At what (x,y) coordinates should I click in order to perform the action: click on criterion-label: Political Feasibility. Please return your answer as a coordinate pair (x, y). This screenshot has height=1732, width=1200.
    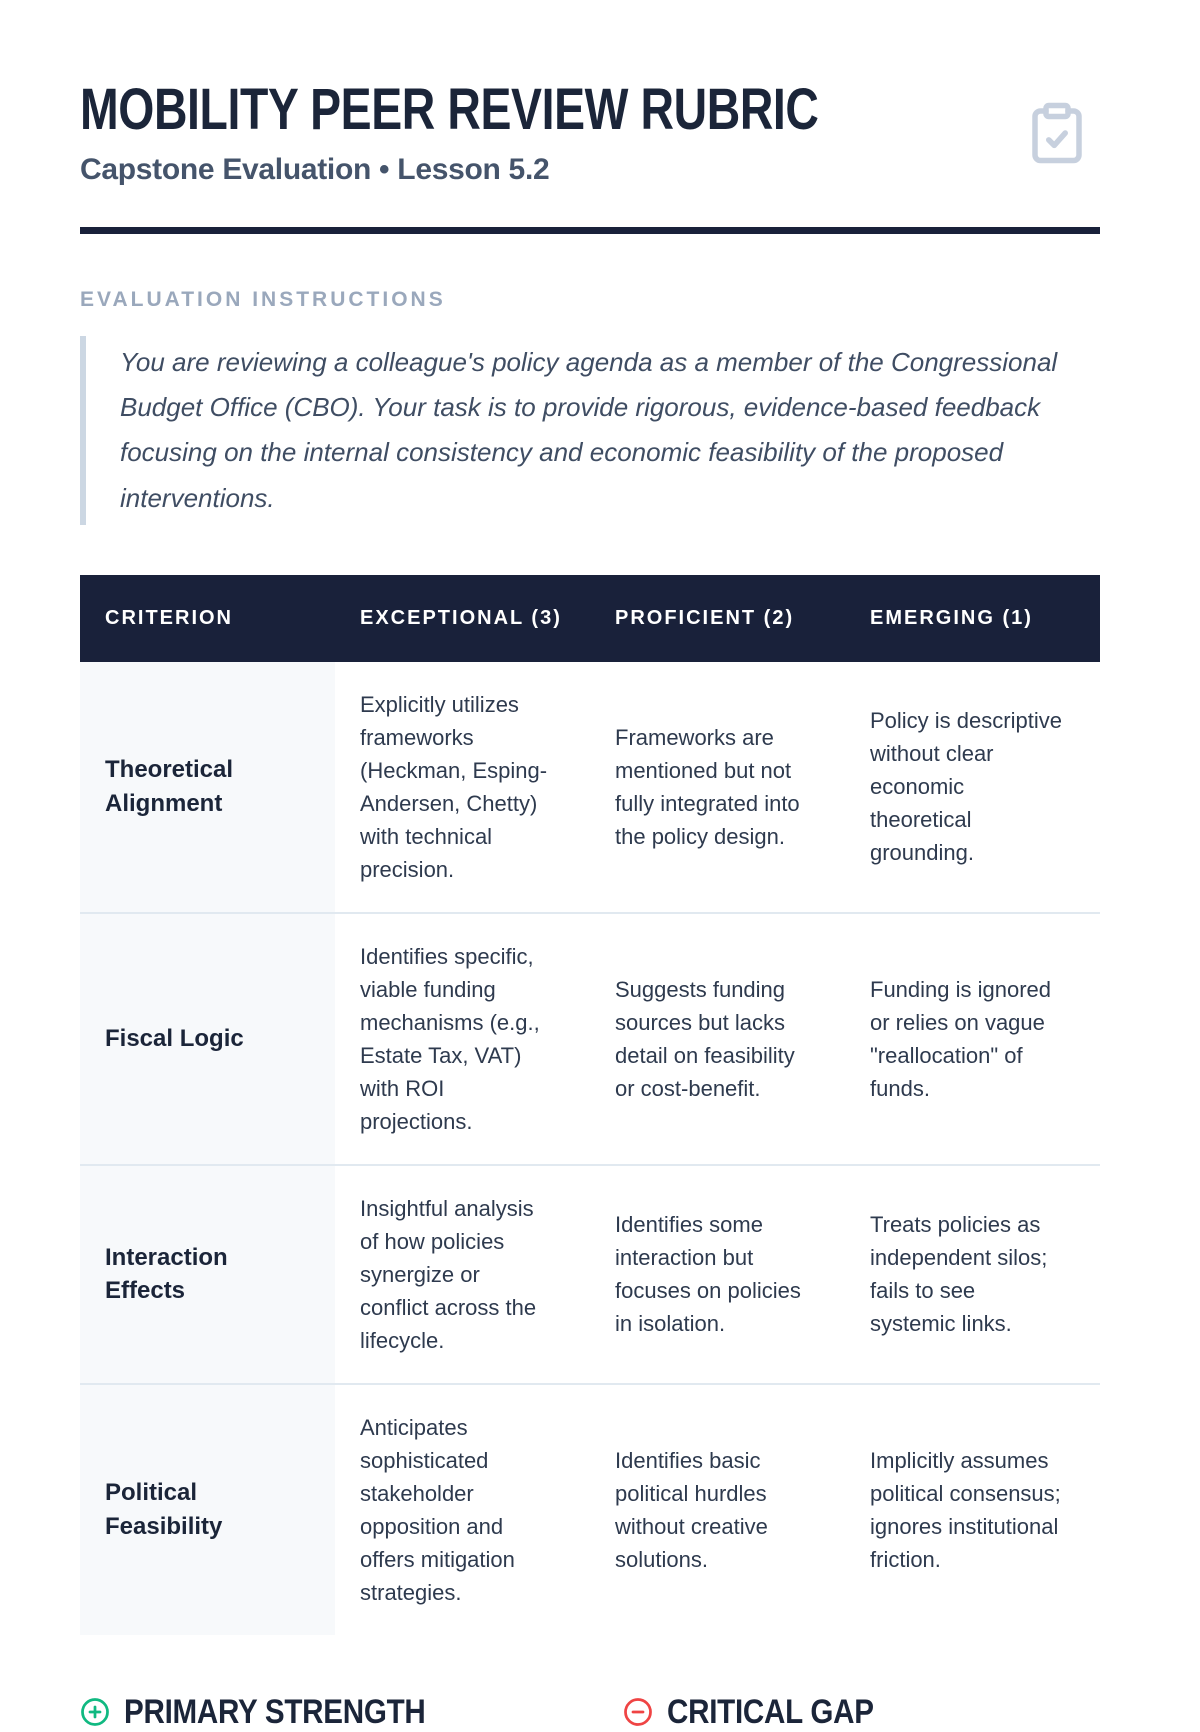
    Looking at the image, I should click on (207, 1509).